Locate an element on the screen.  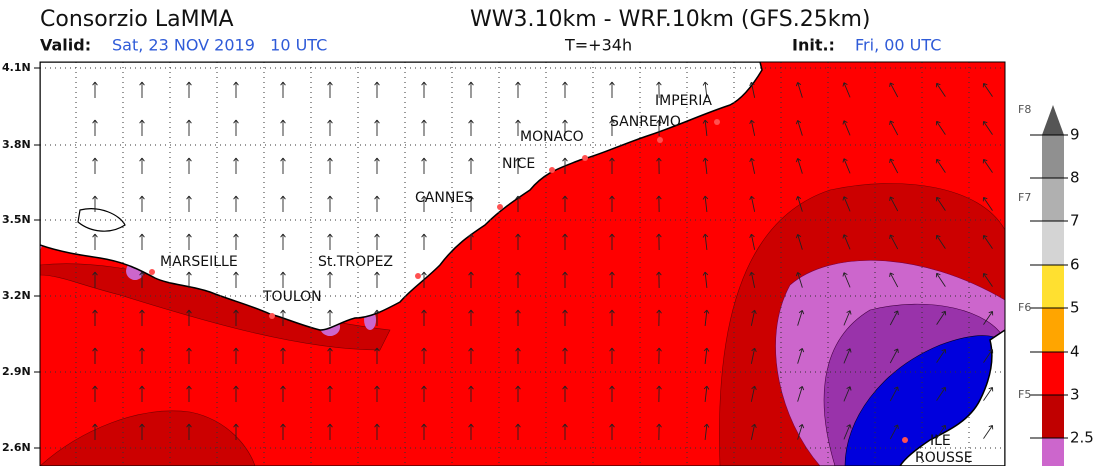
beaufort-force: F6 is located at coordinates (1024, 307).